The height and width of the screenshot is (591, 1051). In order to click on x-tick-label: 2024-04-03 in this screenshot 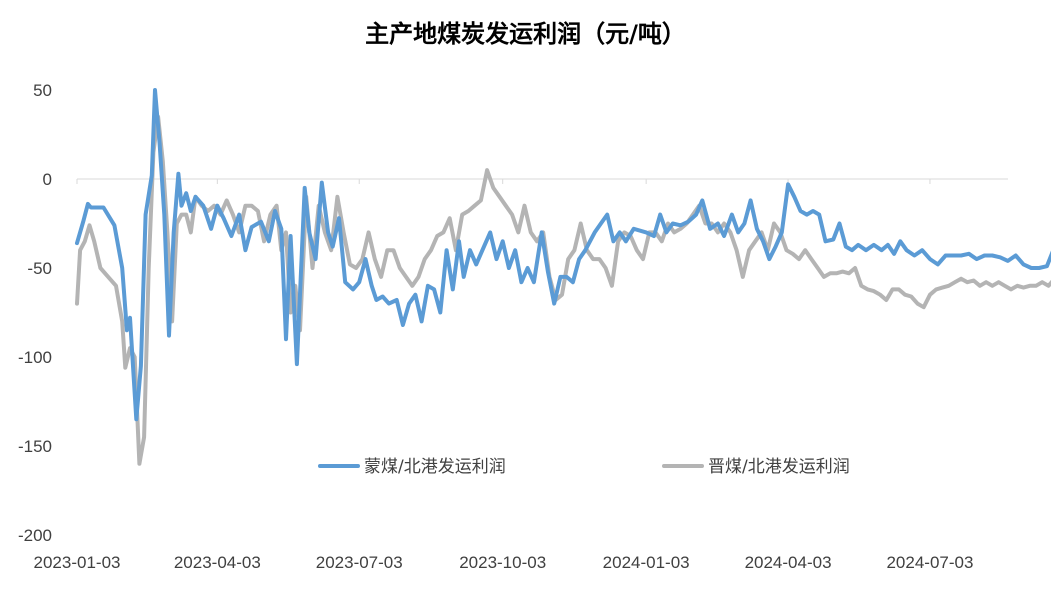, I will do `click(788, 562)`.